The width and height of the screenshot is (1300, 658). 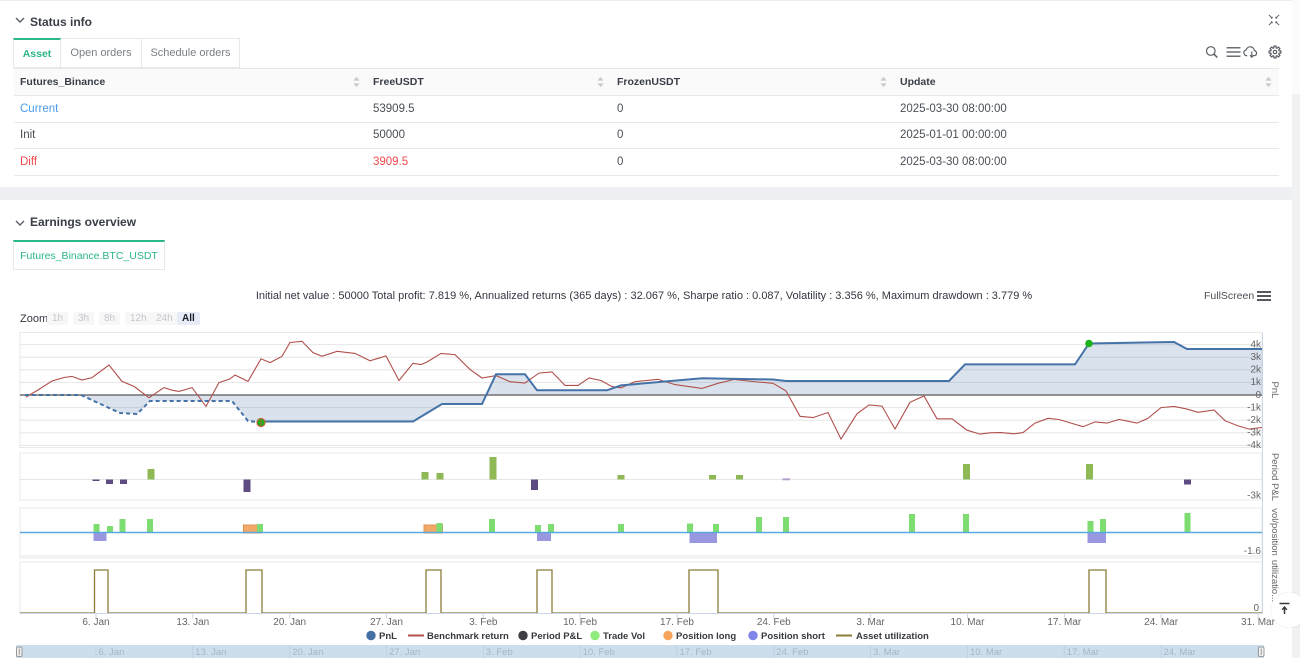 I want to click on svg-text: -1.6, so click(x=1253, y=551).